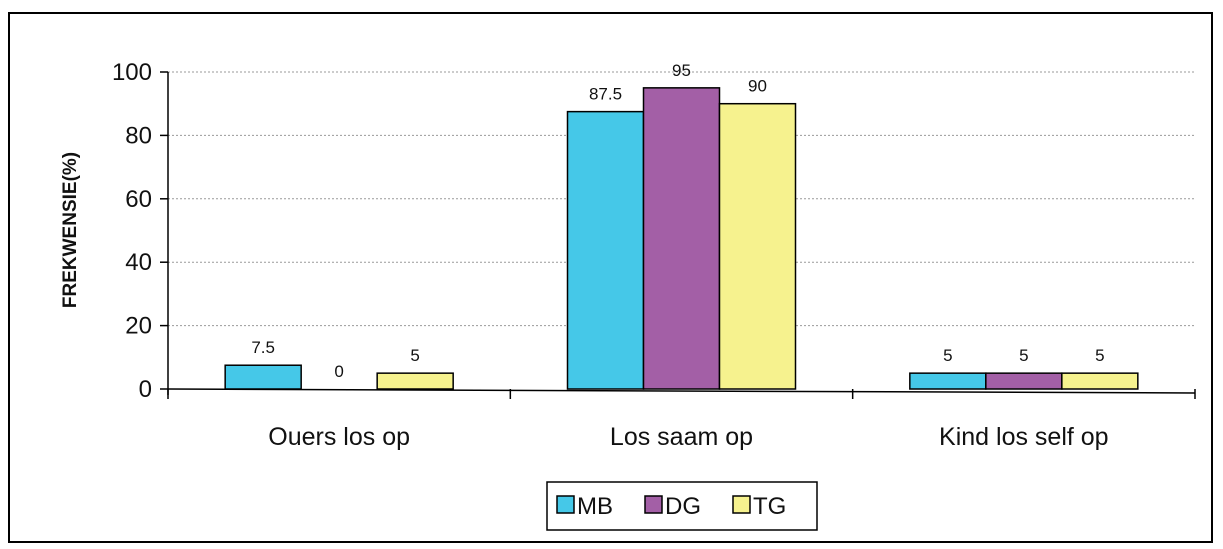  Describe the element at coordinates (338, 371) in the screenshot. I see `data-label: 0` at that location.